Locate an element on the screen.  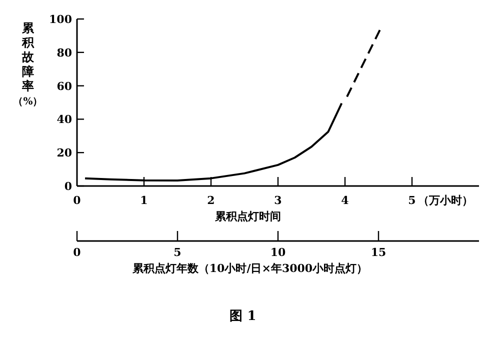
x2-tick-label: 10 is located at coordinates (278, 252).